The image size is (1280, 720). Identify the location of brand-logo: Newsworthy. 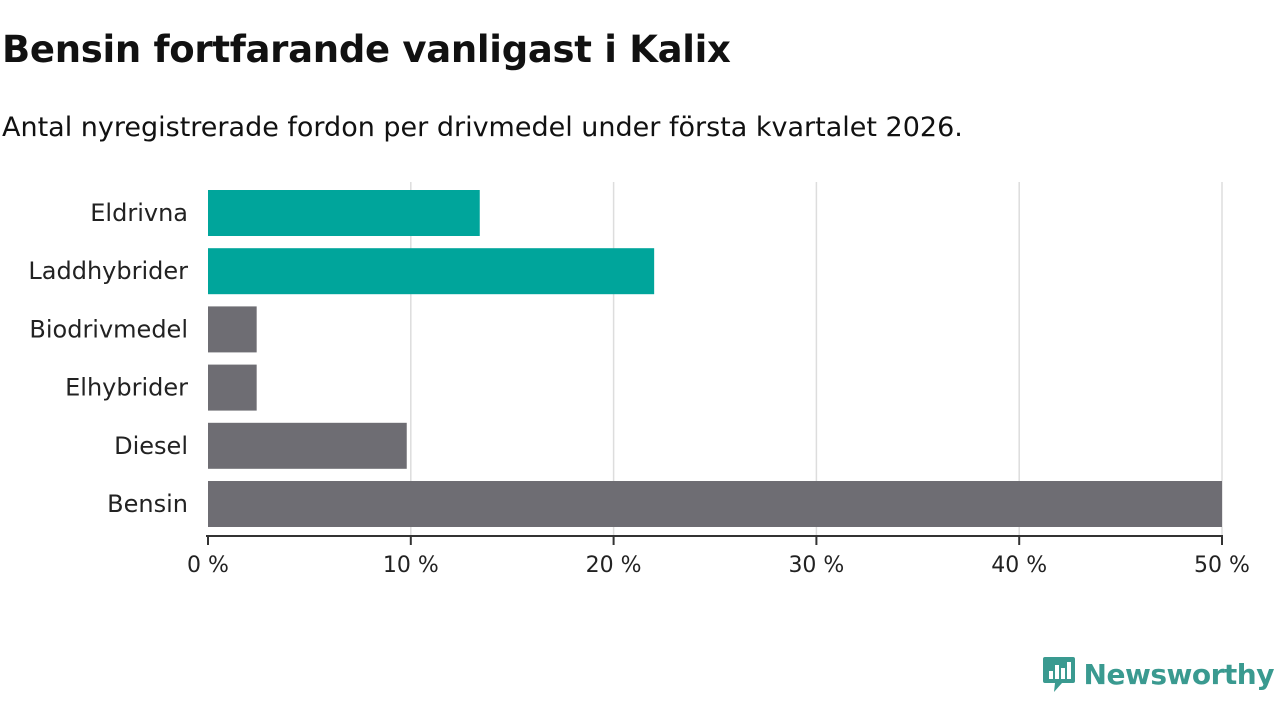
(1158, 674).